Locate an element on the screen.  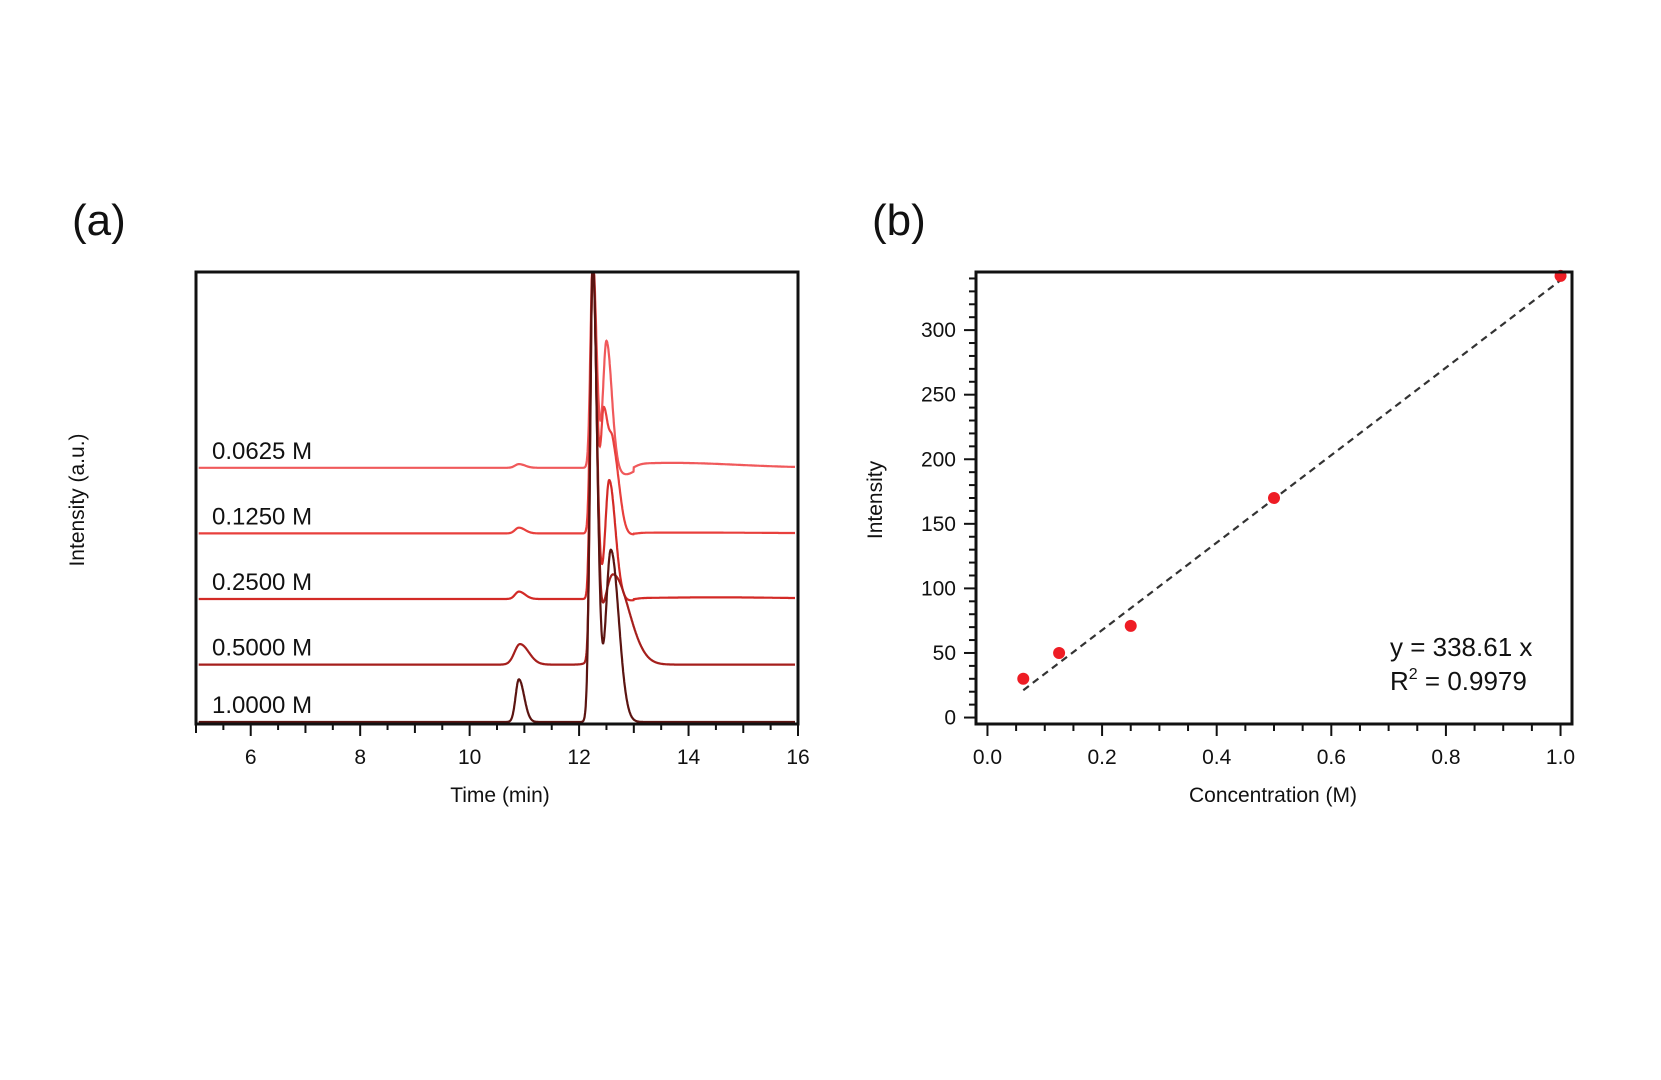
trace-label: 0.5000 M is located at coordinates (262, 648).